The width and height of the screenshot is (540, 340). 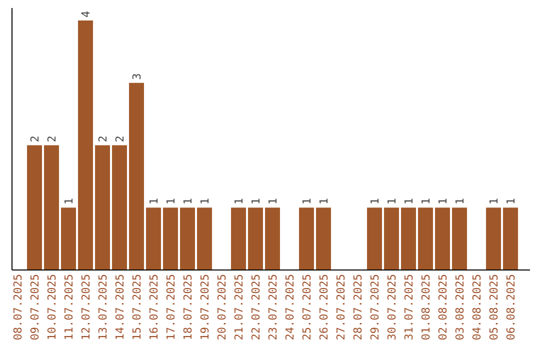 What do you see at coordinates (307, 307) in the screenshot?
I see `x-tick-label: 25.07.2025` at bounding box center [307, 307].